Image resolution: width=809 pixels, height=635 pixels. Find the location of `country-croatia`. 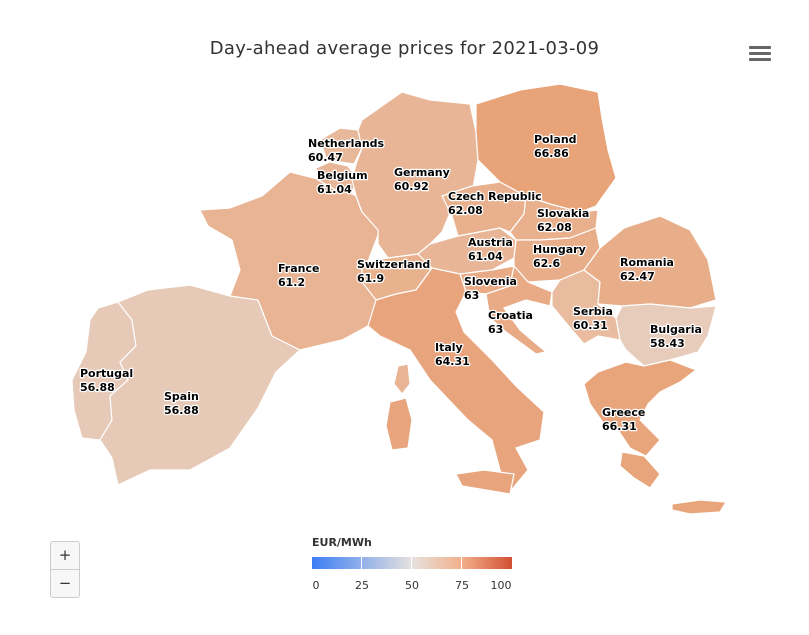

country-croatia is located at coordinates (519, 310).